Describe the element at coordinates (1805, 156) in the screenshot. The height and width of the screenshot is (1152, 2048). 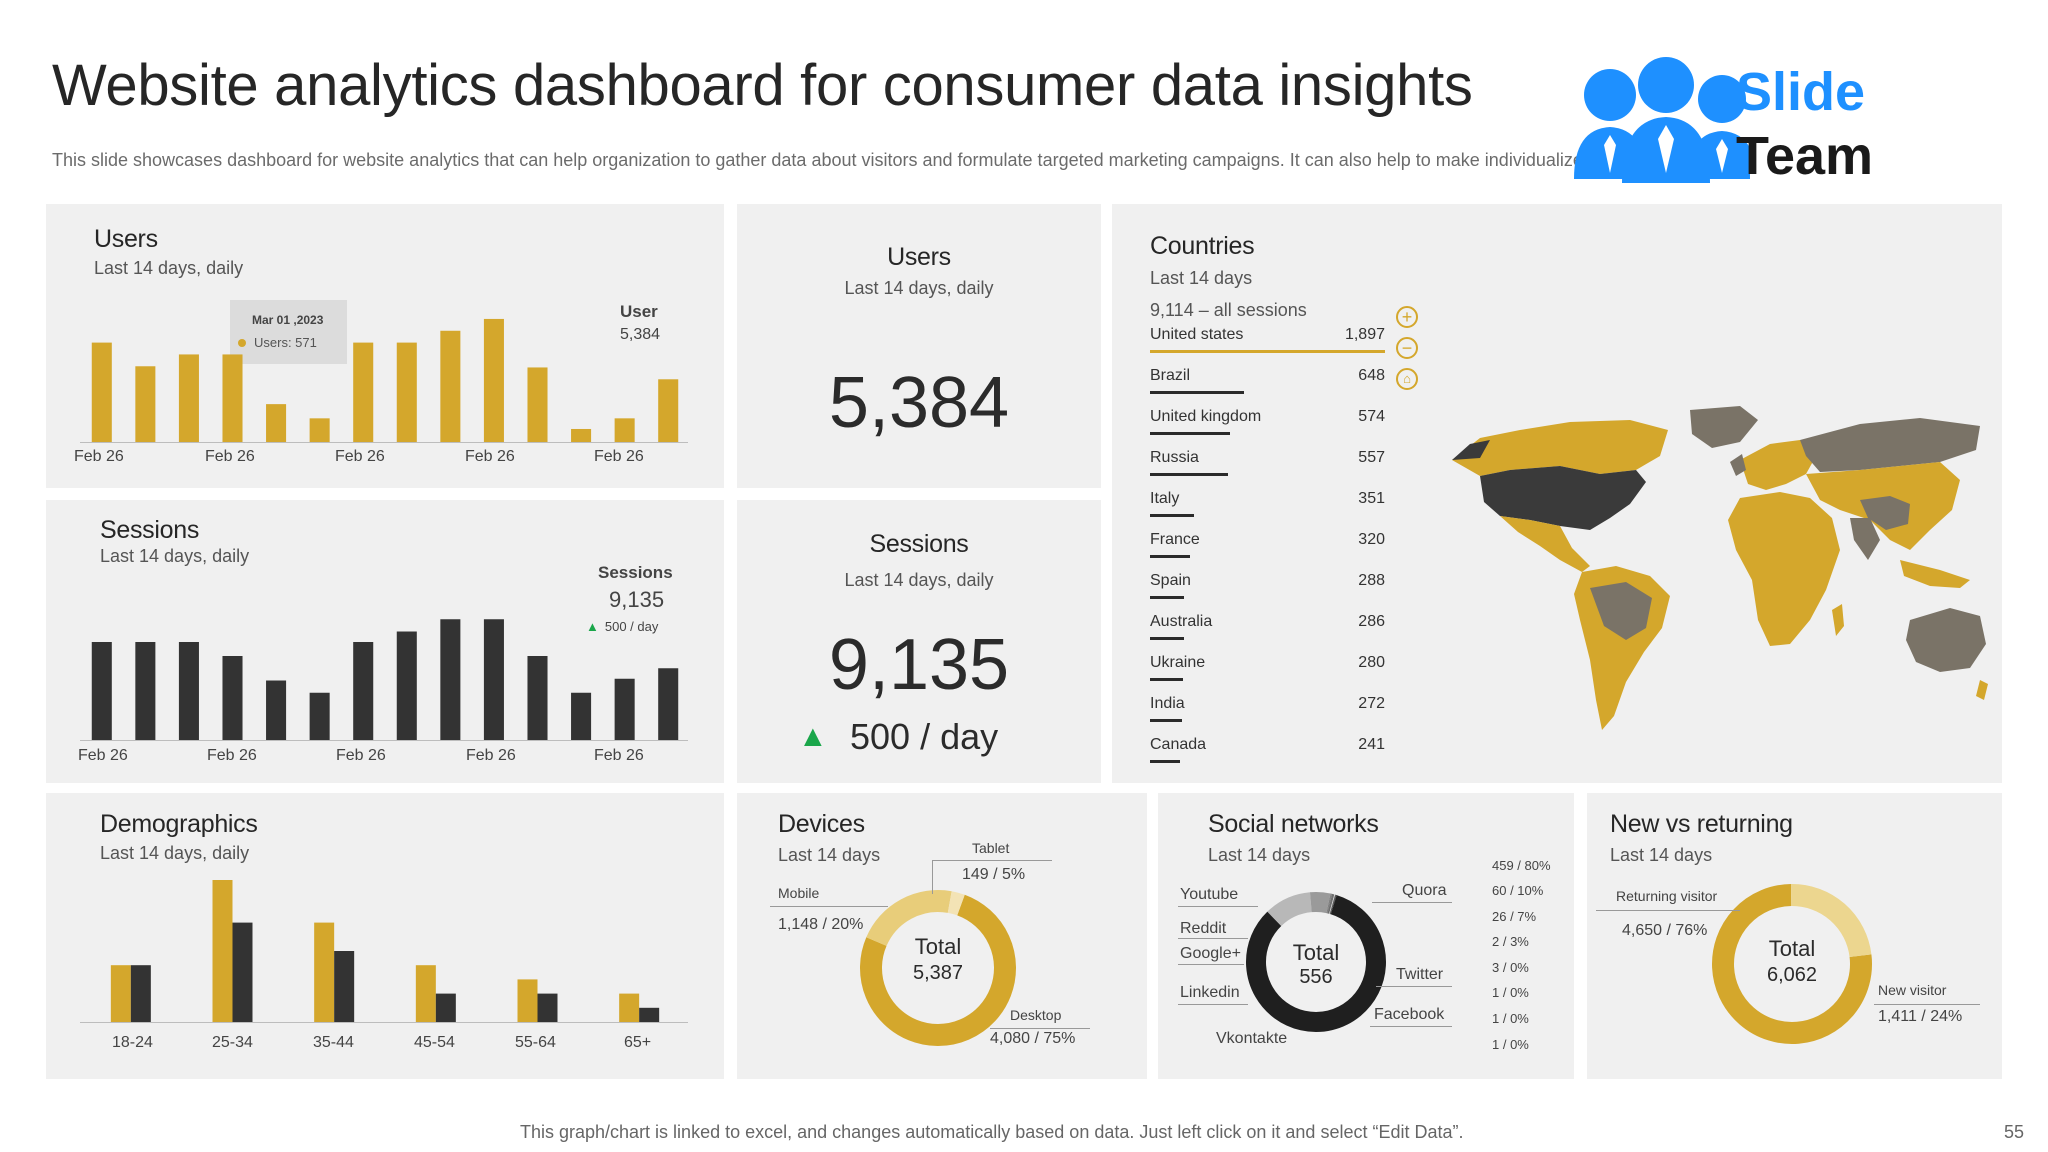
I see `logo-text-team: Team` at that location.